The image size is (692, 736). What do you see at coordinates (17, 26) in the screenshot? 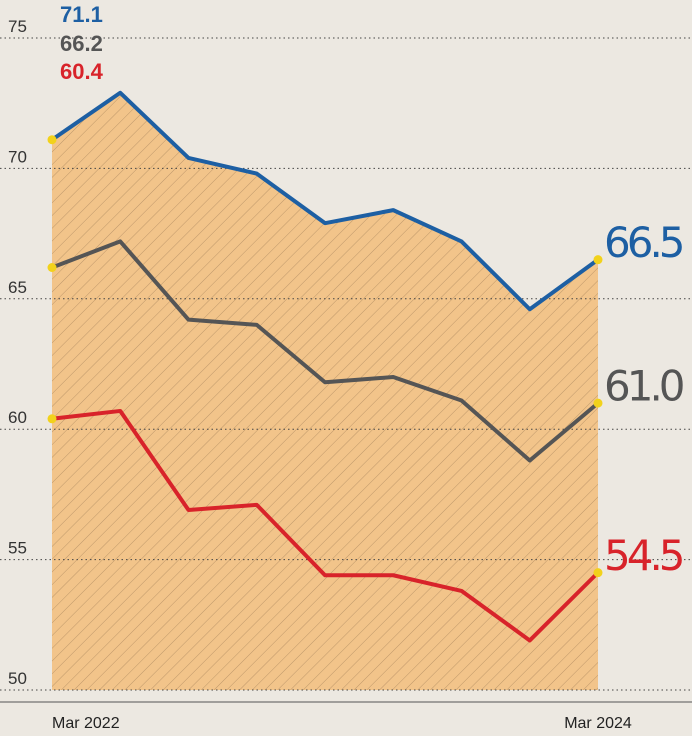
I see `y-tick-label: 75` at bounding box center [17, 26].